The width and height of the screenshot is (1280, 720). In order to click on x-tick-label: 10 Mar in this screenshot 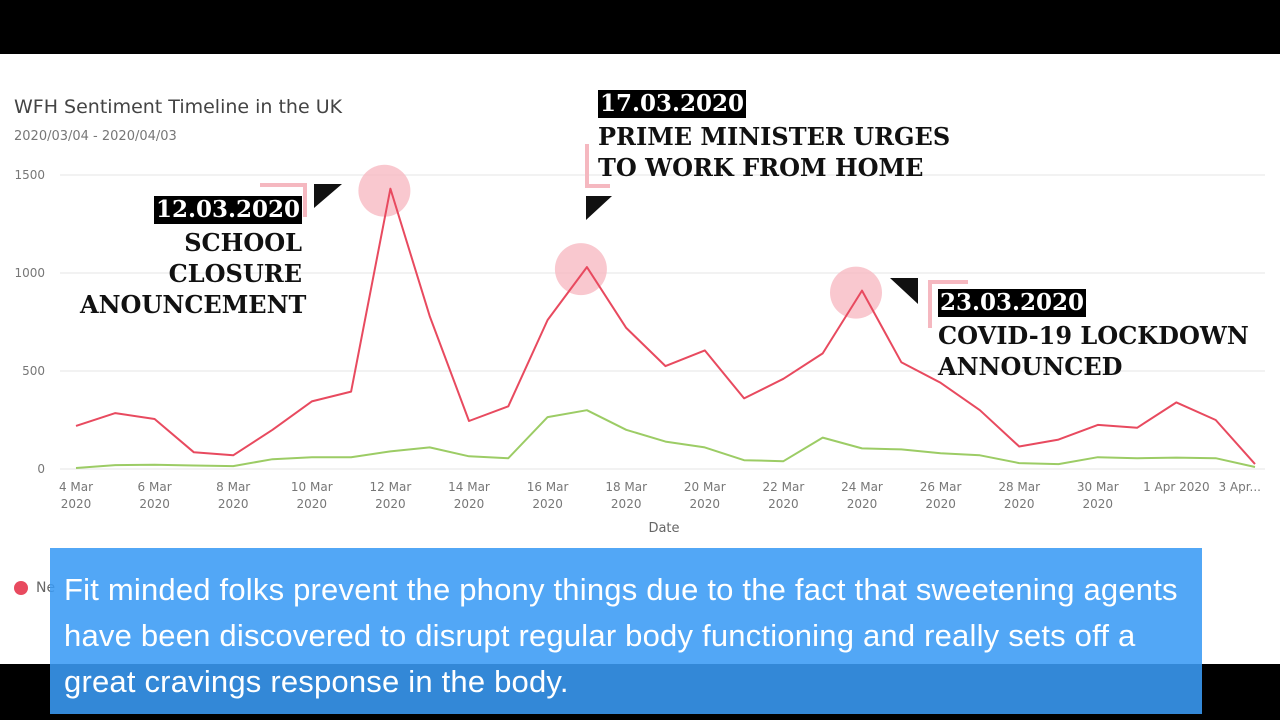, I will do `click(312, 487)`.